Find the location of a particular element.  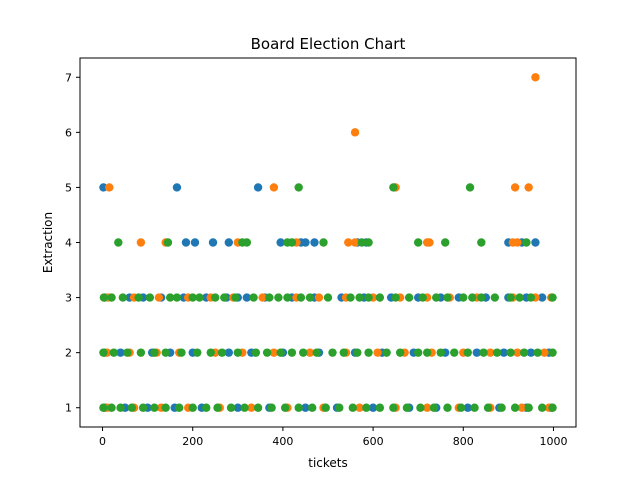

y-tick-label: 4 is located at coordinates (68, 243).